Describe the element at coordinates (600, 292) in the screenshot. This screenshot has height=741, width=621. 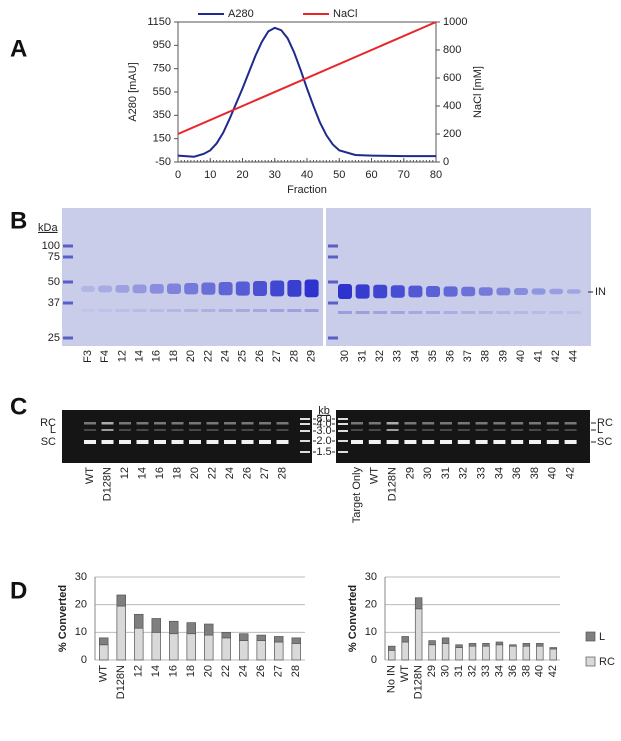
I see `band-label: IN` at that location.